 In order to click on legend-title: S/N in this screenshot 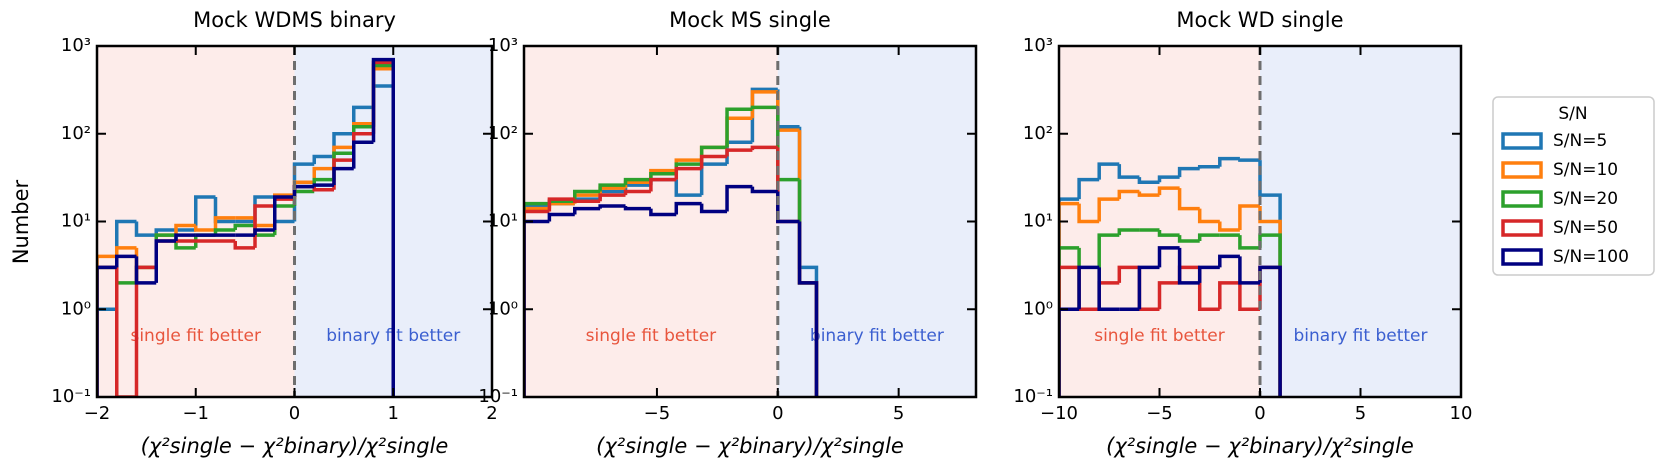, I will do `click(1572, 114)`.